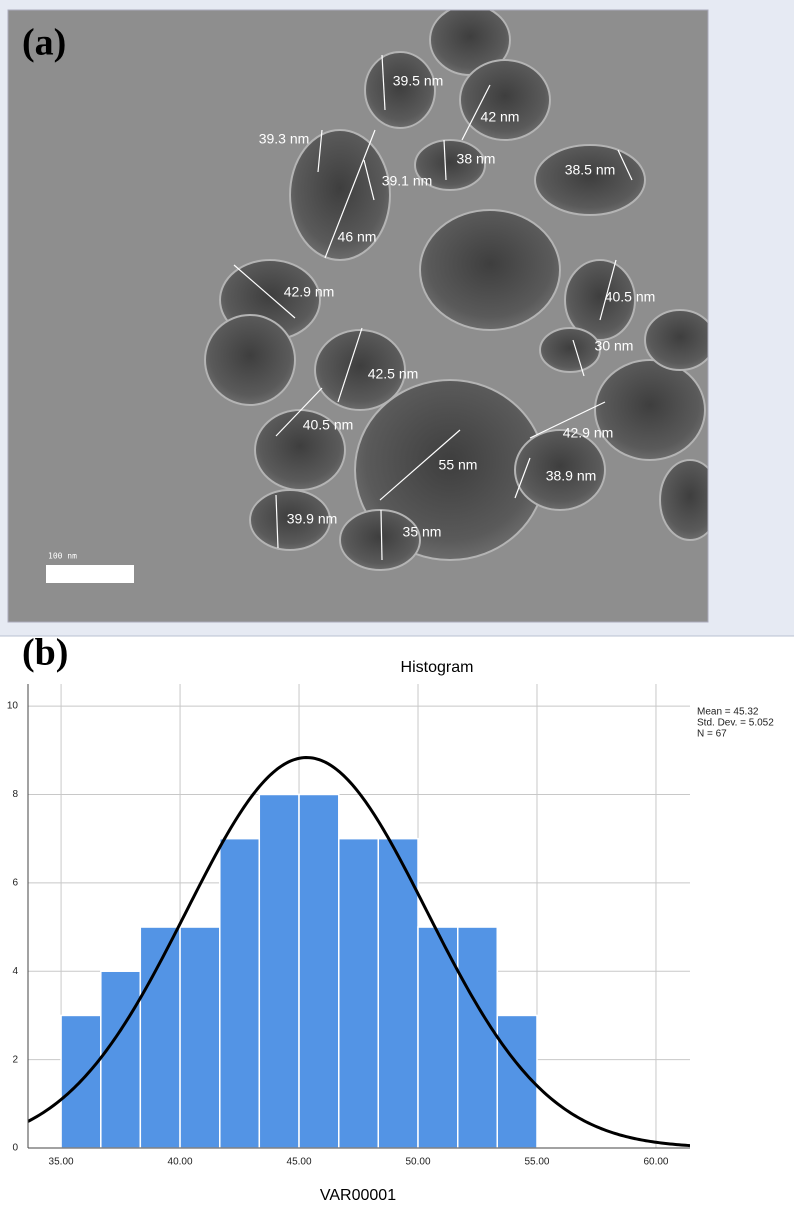  I want to click on measurement-label: 39.3 nm, so click(284, 139).